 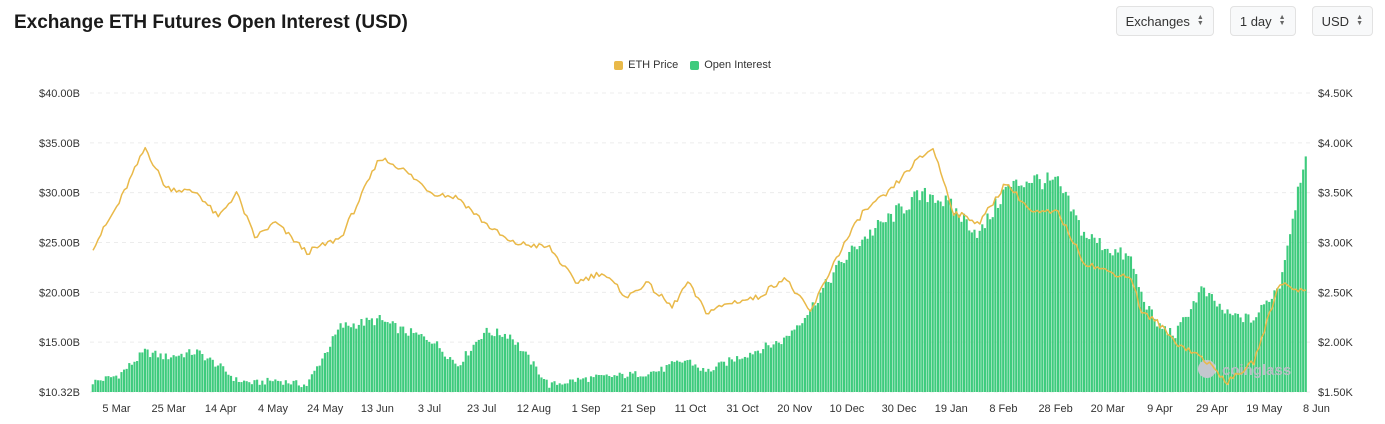 I want to click on legend-item-open-interest: Open Interest, so click(x=730, y=65).